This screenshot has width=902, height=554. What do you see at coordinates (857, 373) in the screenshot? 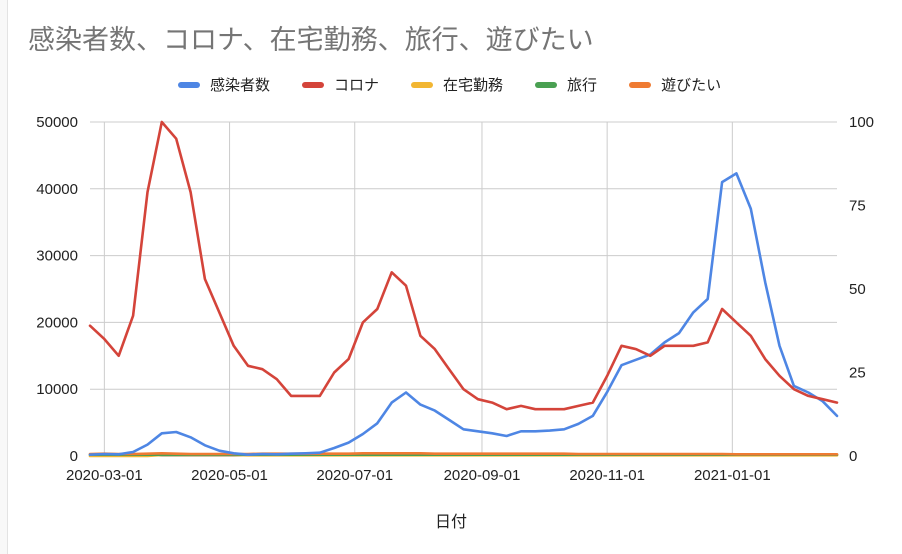
I see `y-right-tick-label: 25` at bounding box center [857, 373].